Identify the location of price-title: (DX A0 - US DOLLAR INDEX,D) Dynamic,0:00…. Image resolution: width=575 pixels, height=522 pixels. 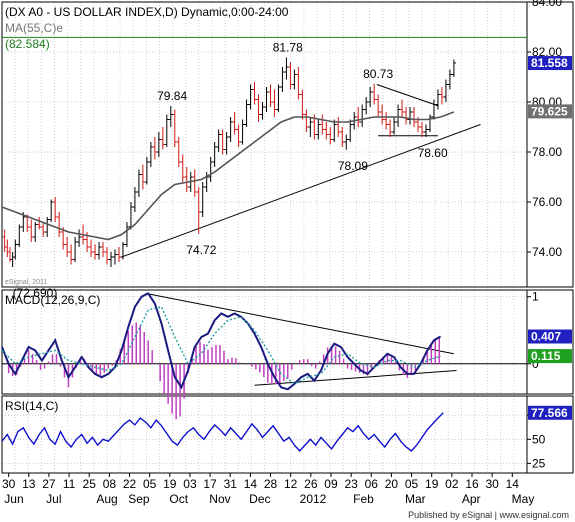
(147, 12).